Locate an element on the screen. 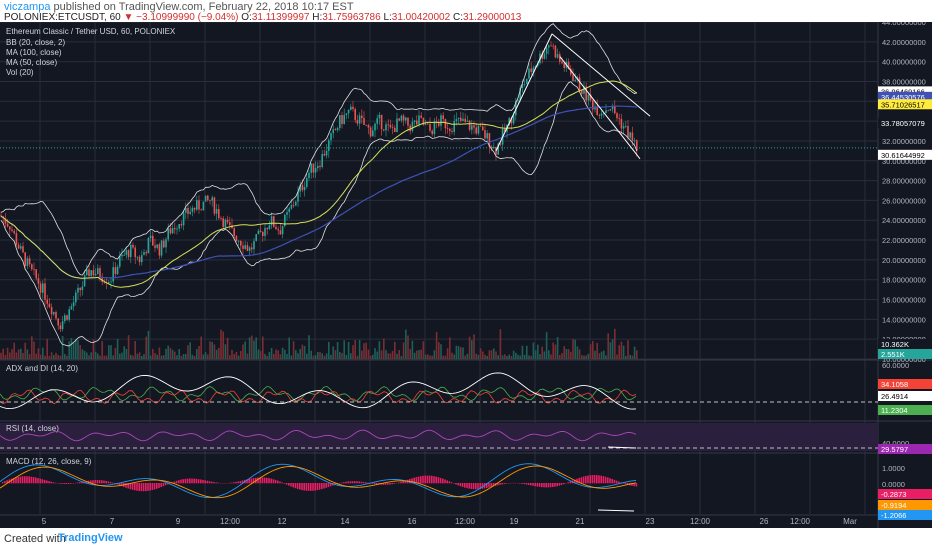 The height and width of the screenshot is (550, 932). chart-footer: Created with TradingView is located at coordinates (466, 539).